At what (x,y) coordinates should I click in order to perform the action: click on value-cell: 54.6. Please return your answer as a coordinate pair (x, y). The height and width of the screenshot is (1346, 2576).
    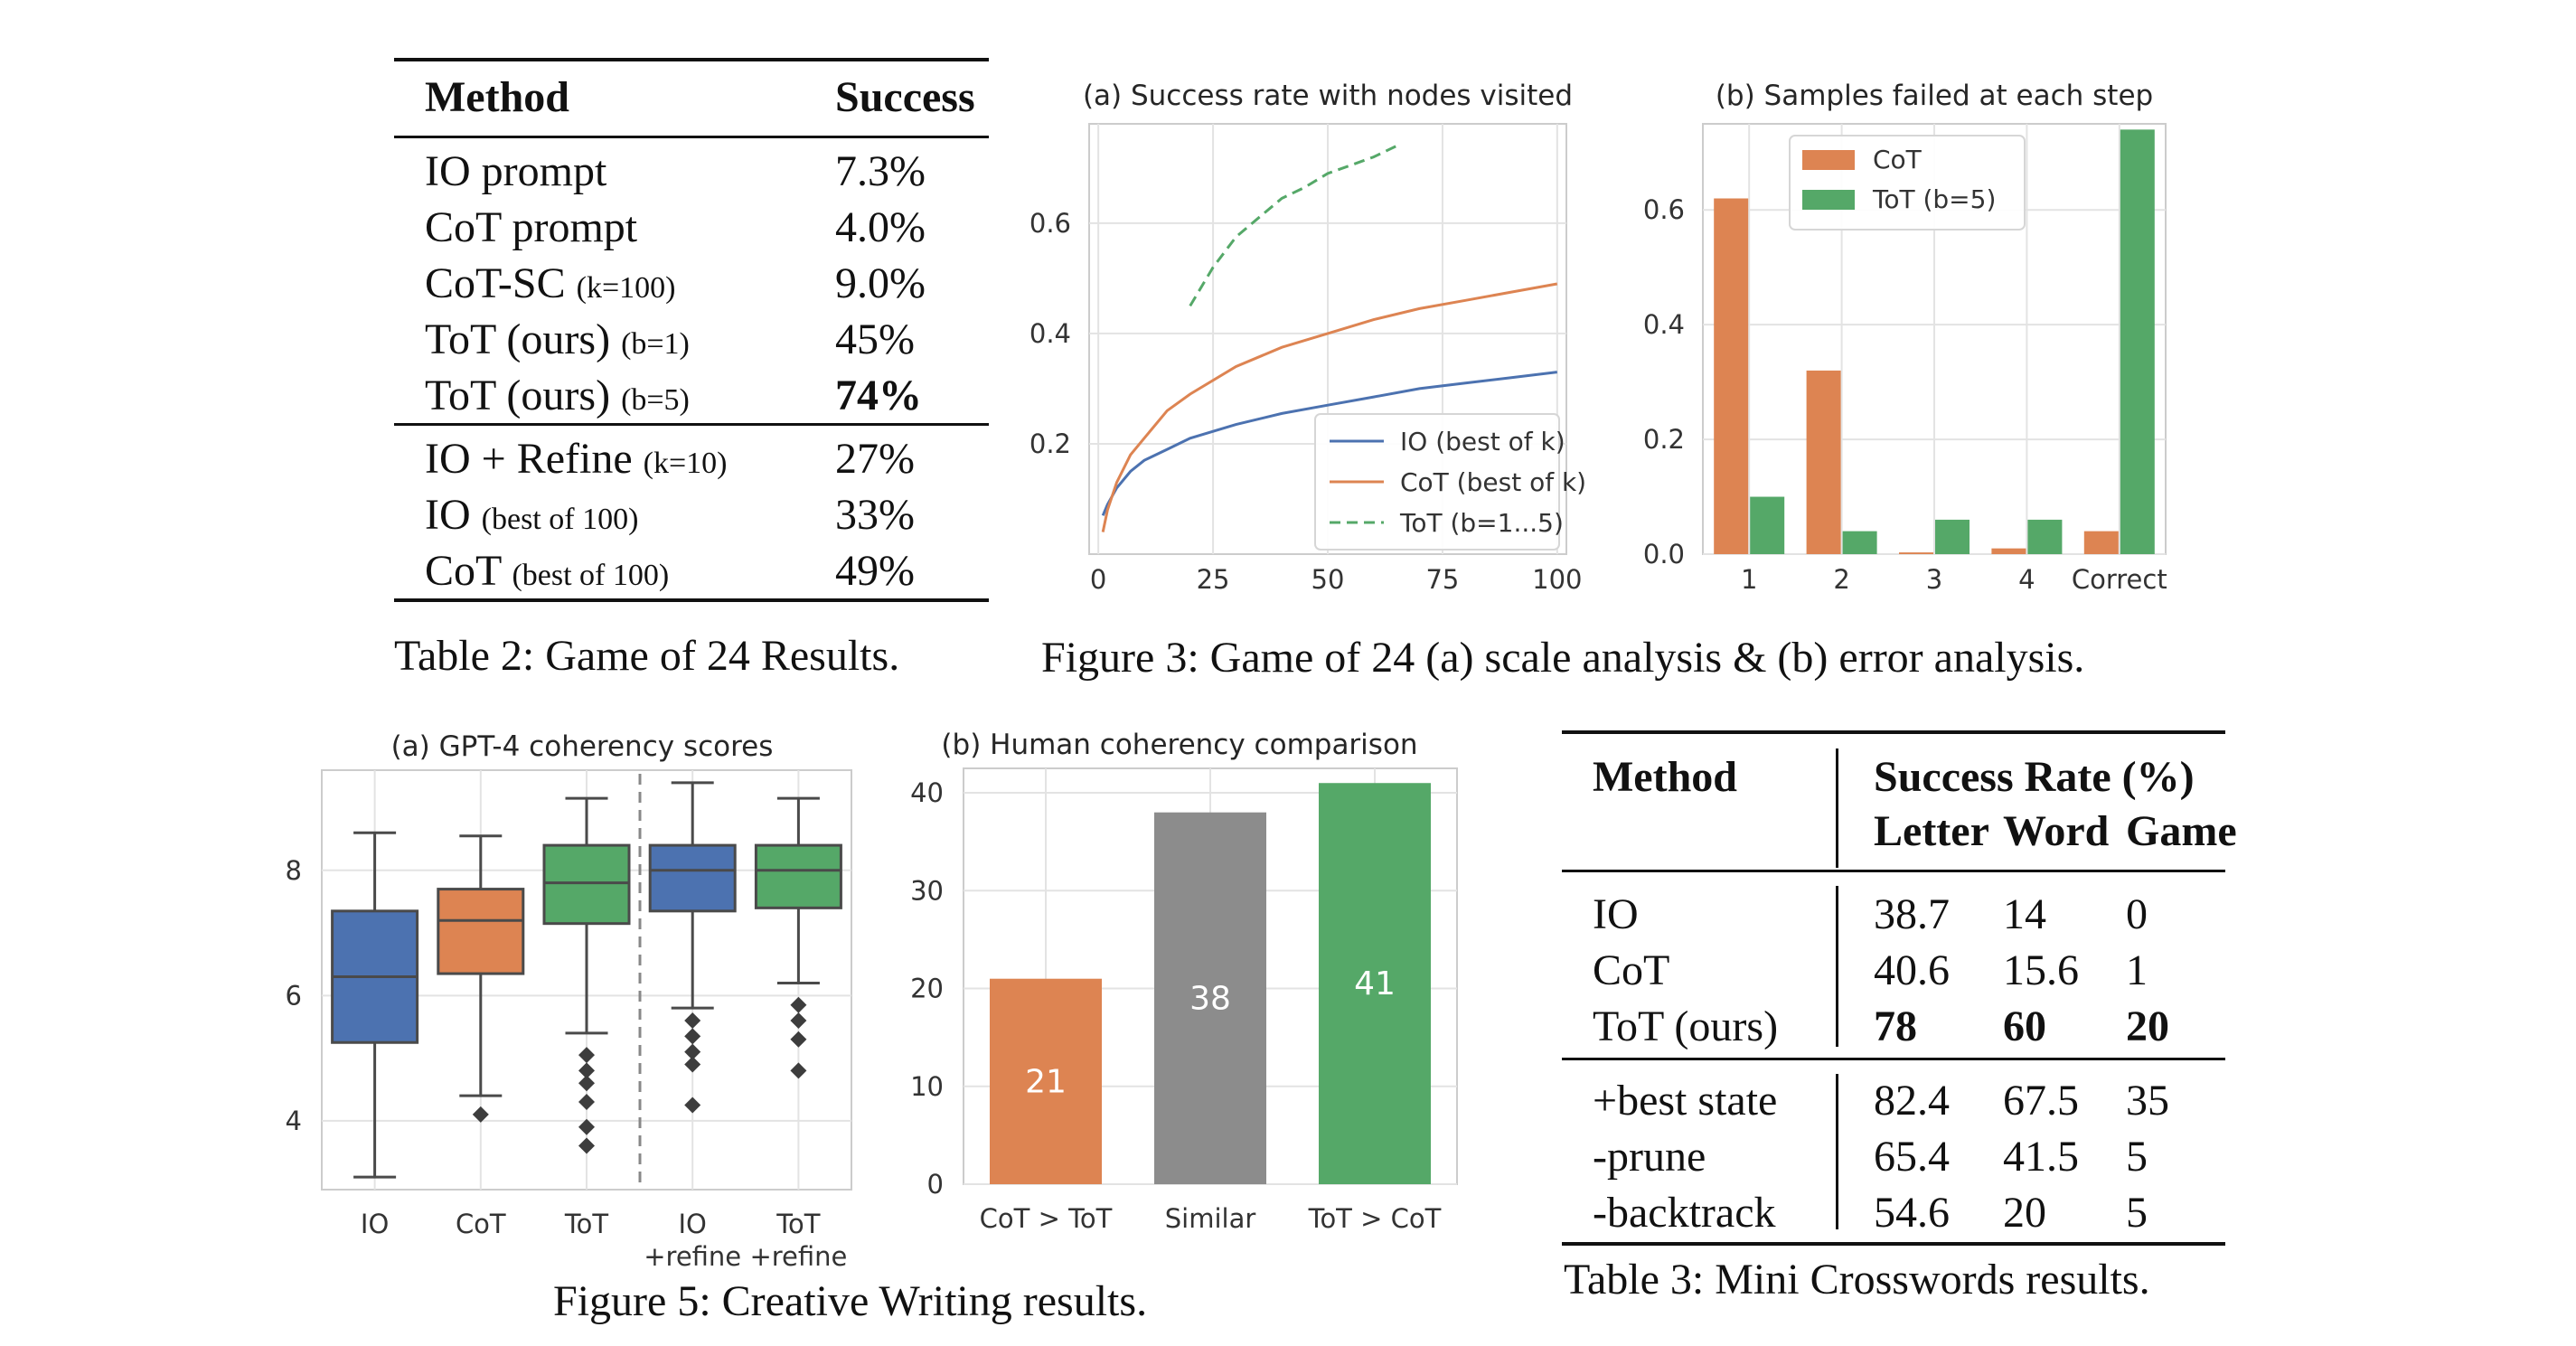
    Looking at the image, I should click on (1912, 1213).